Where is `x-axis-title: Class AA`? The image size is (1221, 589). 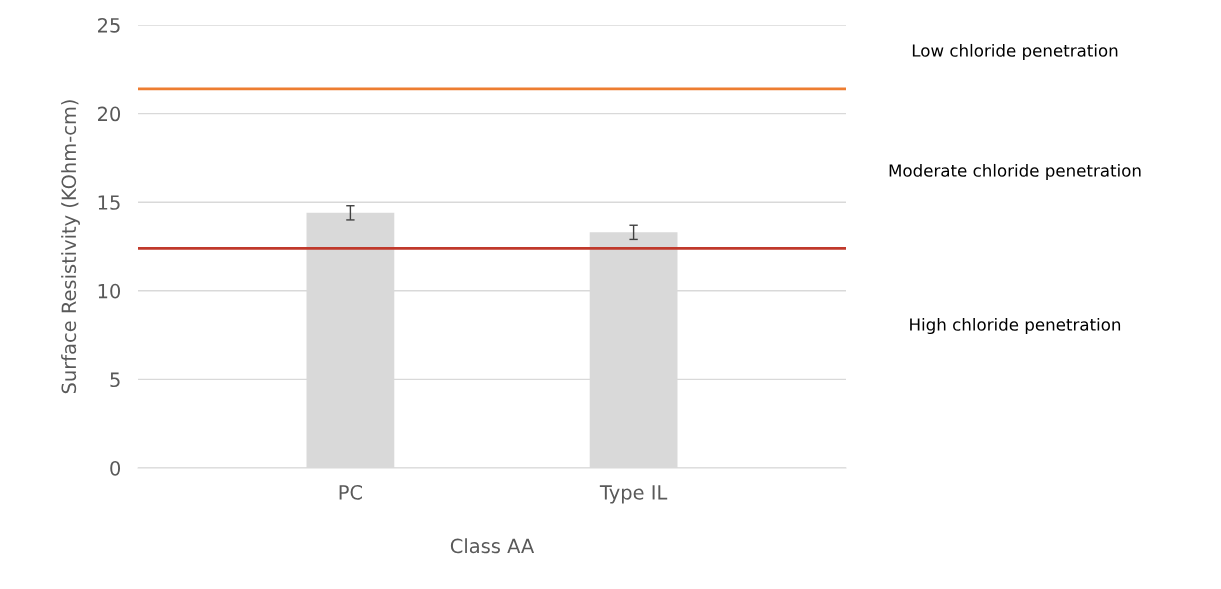 x-axis-title: Class AA is located at coordinates (492, 546).